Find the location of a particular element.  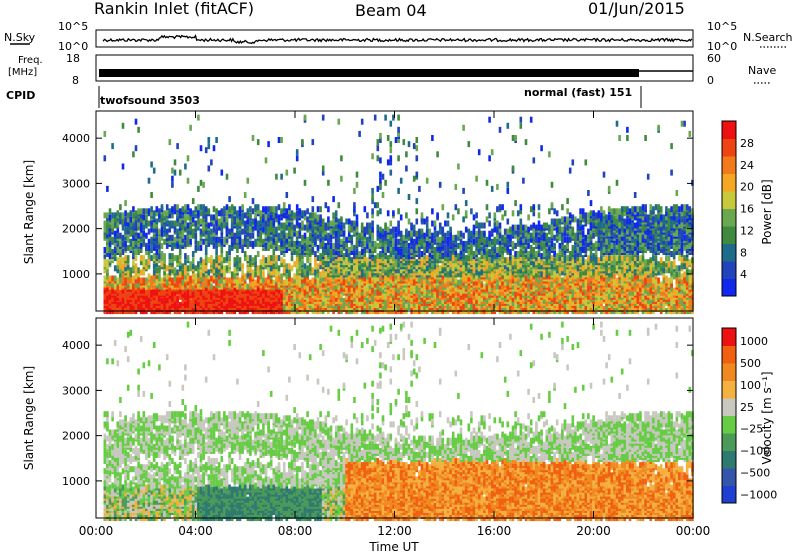

nsky-tick-bottom: 10^0 is located at coordinates (73, 46).